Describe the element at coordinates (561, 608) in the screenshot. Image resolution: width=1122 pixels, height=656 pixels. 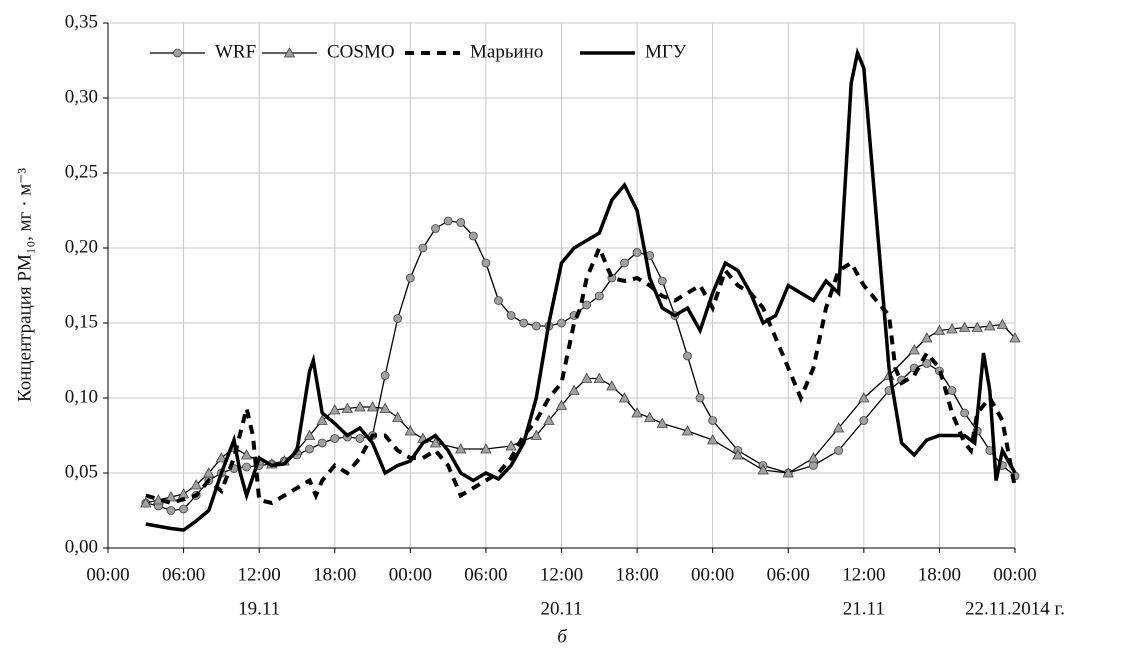
I see `date-label: 20.11` at that location.